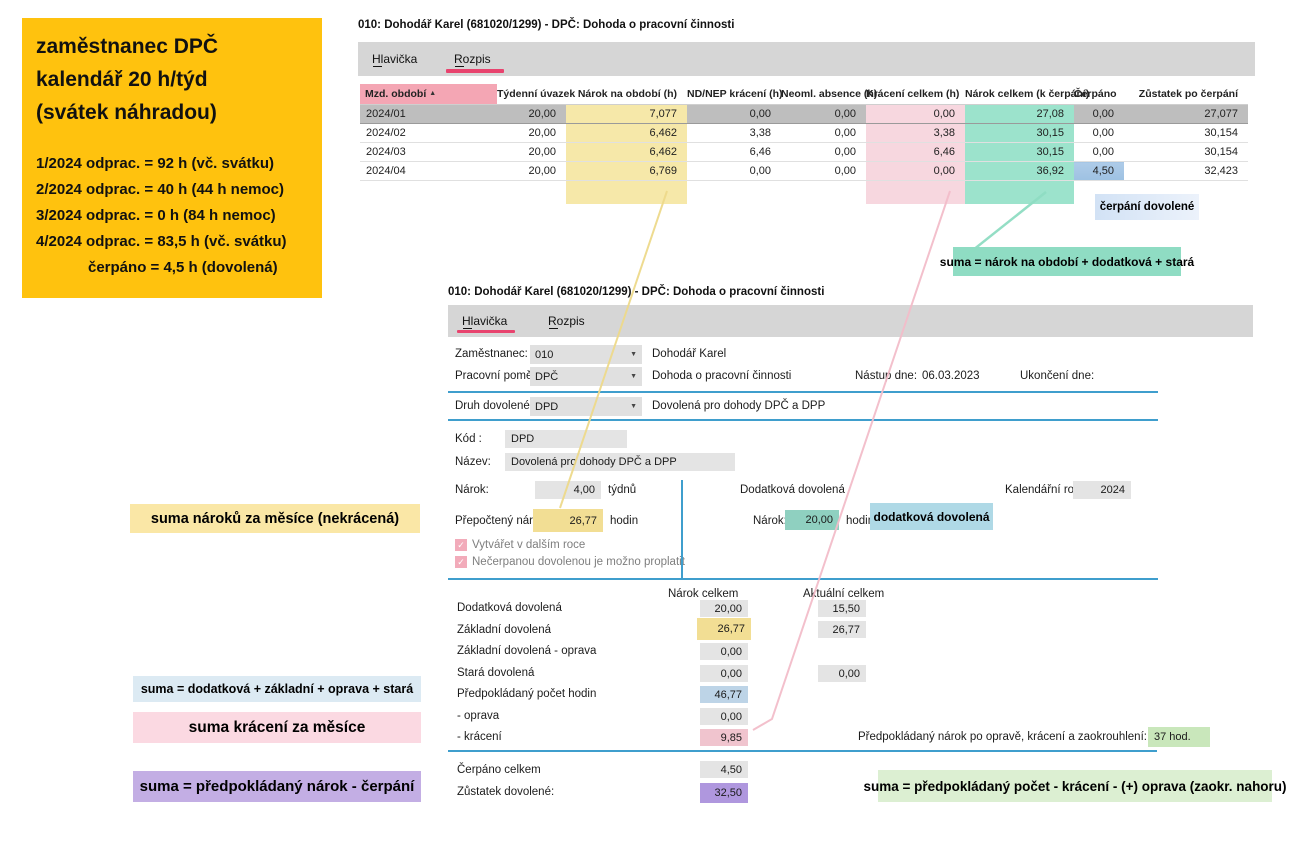 The image size is (1298, 846). I want to click on note-title-line: zaměstnanec DPČ, so click(127, 46).